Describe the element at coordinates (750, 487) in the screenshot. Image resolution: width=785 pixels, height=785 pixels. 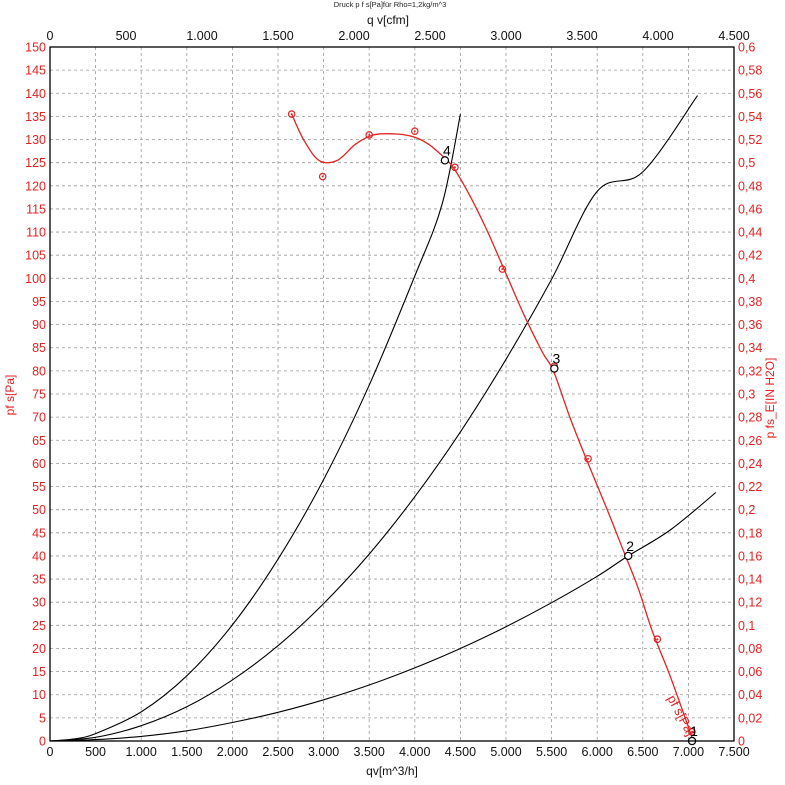
I see `y2-tick-label: 0,22` at that location.